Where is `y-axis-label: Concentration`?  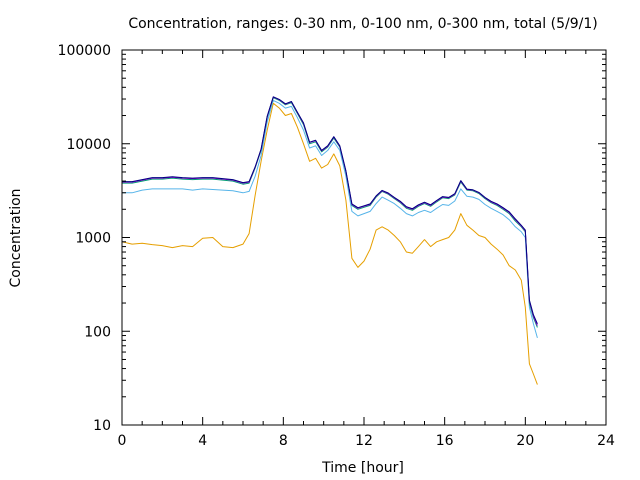
y-axis-label: Concentration is located at coordinates (16, 237).